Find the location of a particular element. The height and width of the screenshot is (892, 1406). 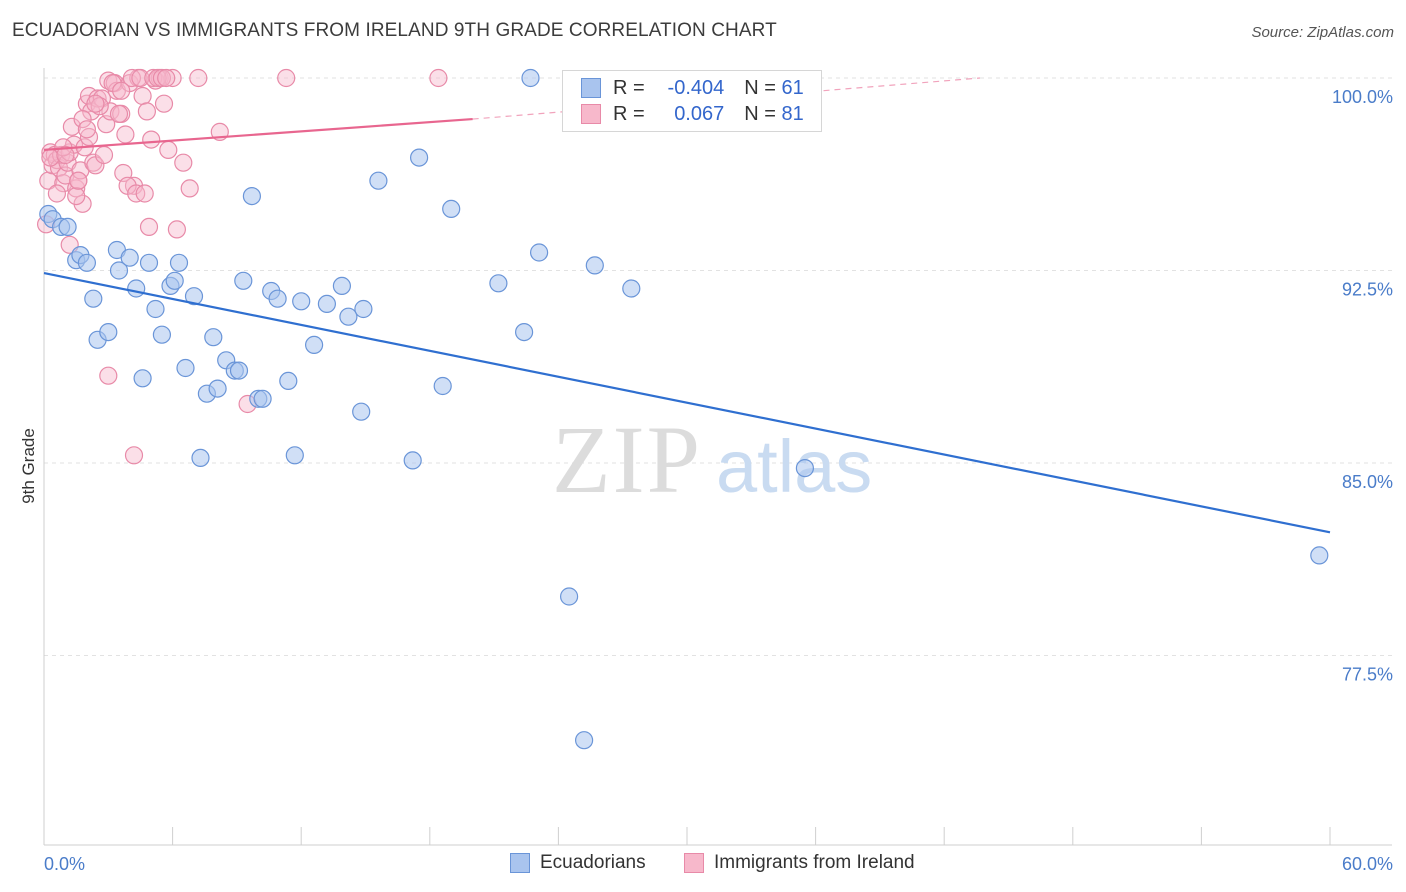

watermark-atlas: atlas is located at coordinates (794, 466).